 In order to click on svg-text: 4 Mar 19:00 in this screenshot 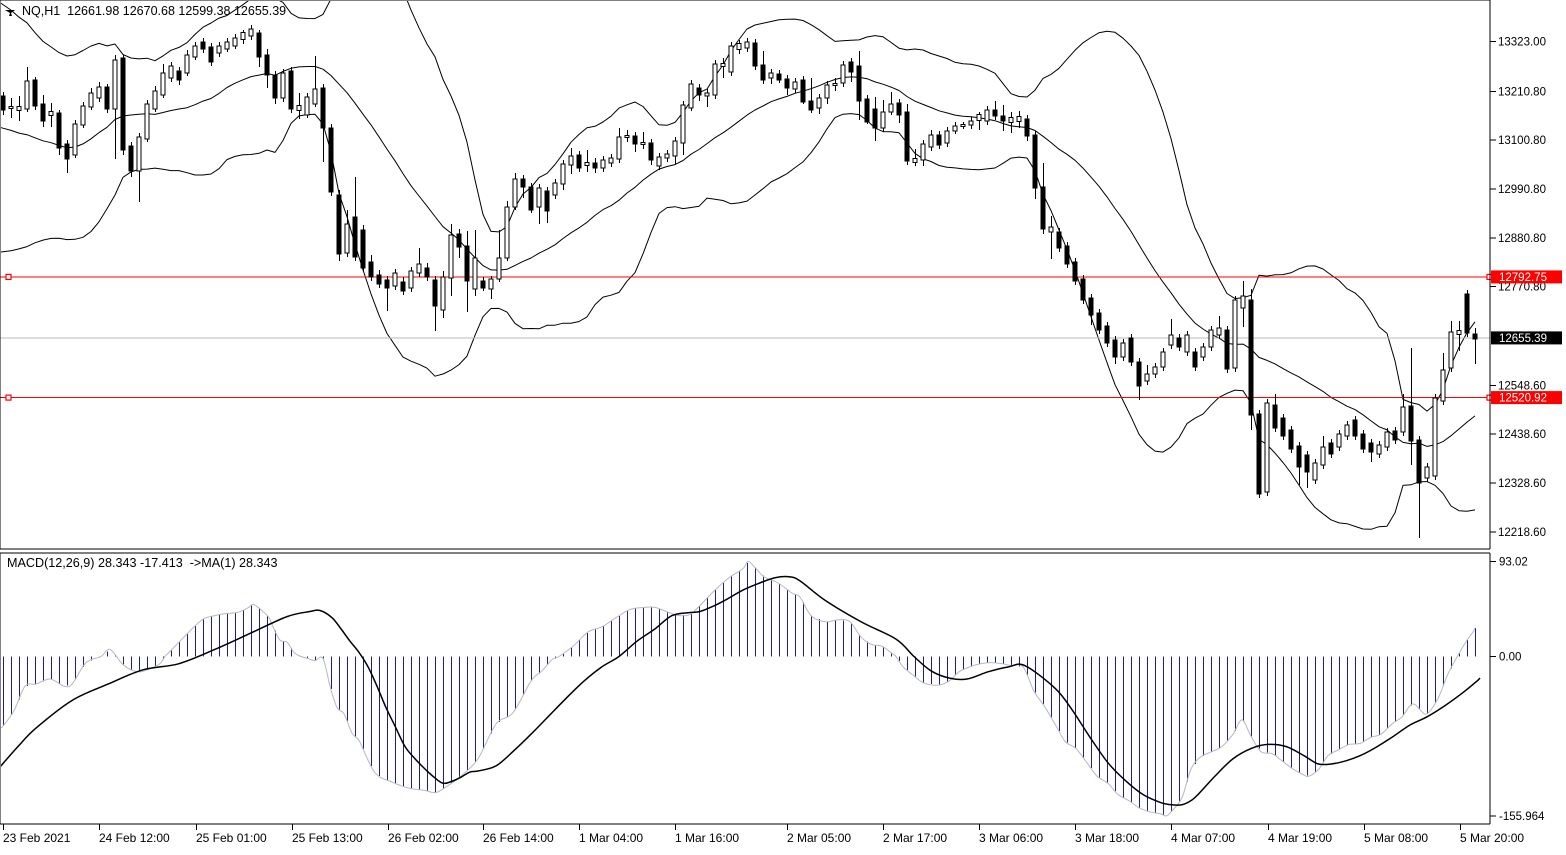, I will do `click(1300, 838)`.